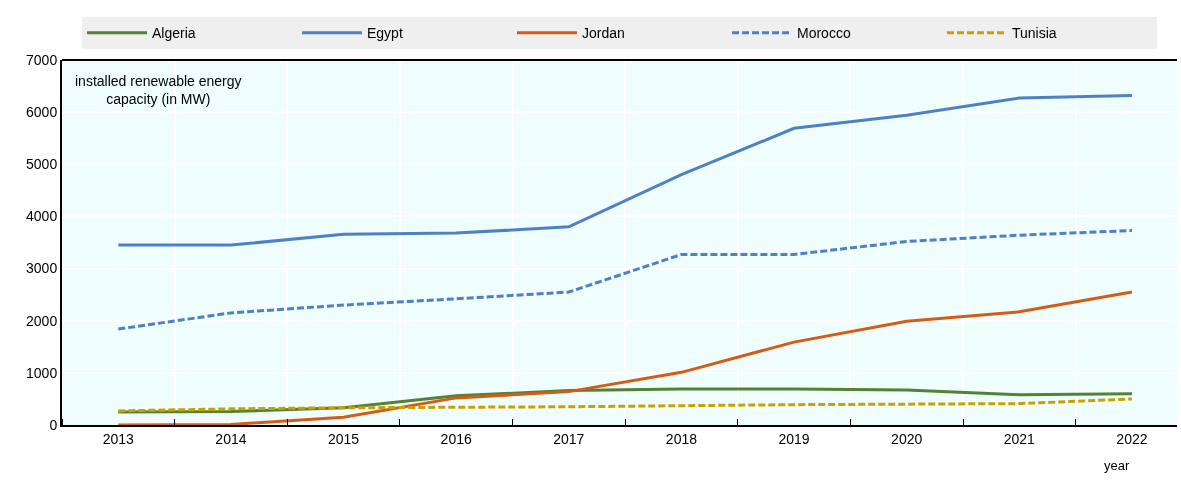 This screenshot has width=1181, height=487. I want to click on x-tick-label: 2015, so click(343, 438).